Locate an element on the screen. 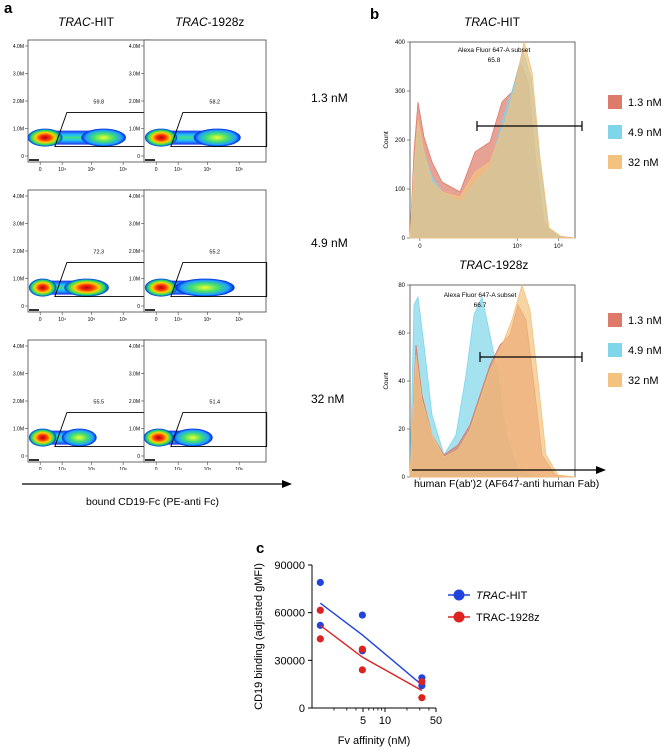 Image resolution: width=662 pixels, height=750 pixels. legend-label: TRAC-HIT is located at coordinates (502, 596).